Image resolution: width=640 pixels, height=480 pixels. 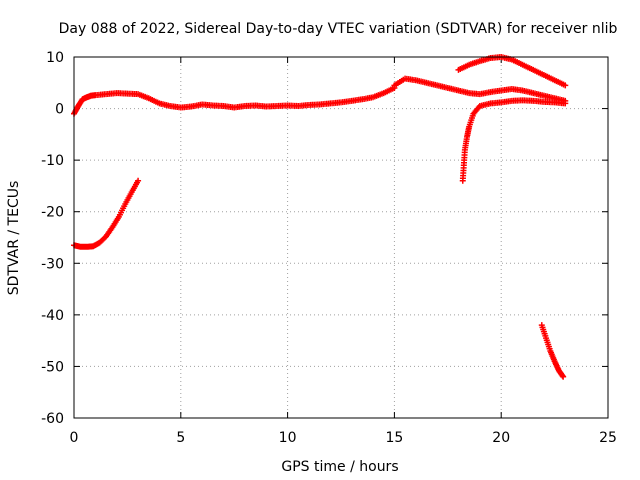 I want to click on series-arc-22h-low, so click(x=552, y=351).